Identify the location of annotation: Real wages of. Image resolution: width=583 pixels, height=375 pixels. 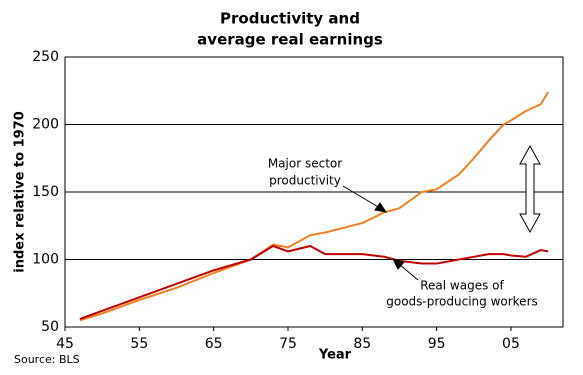
(462, 286).